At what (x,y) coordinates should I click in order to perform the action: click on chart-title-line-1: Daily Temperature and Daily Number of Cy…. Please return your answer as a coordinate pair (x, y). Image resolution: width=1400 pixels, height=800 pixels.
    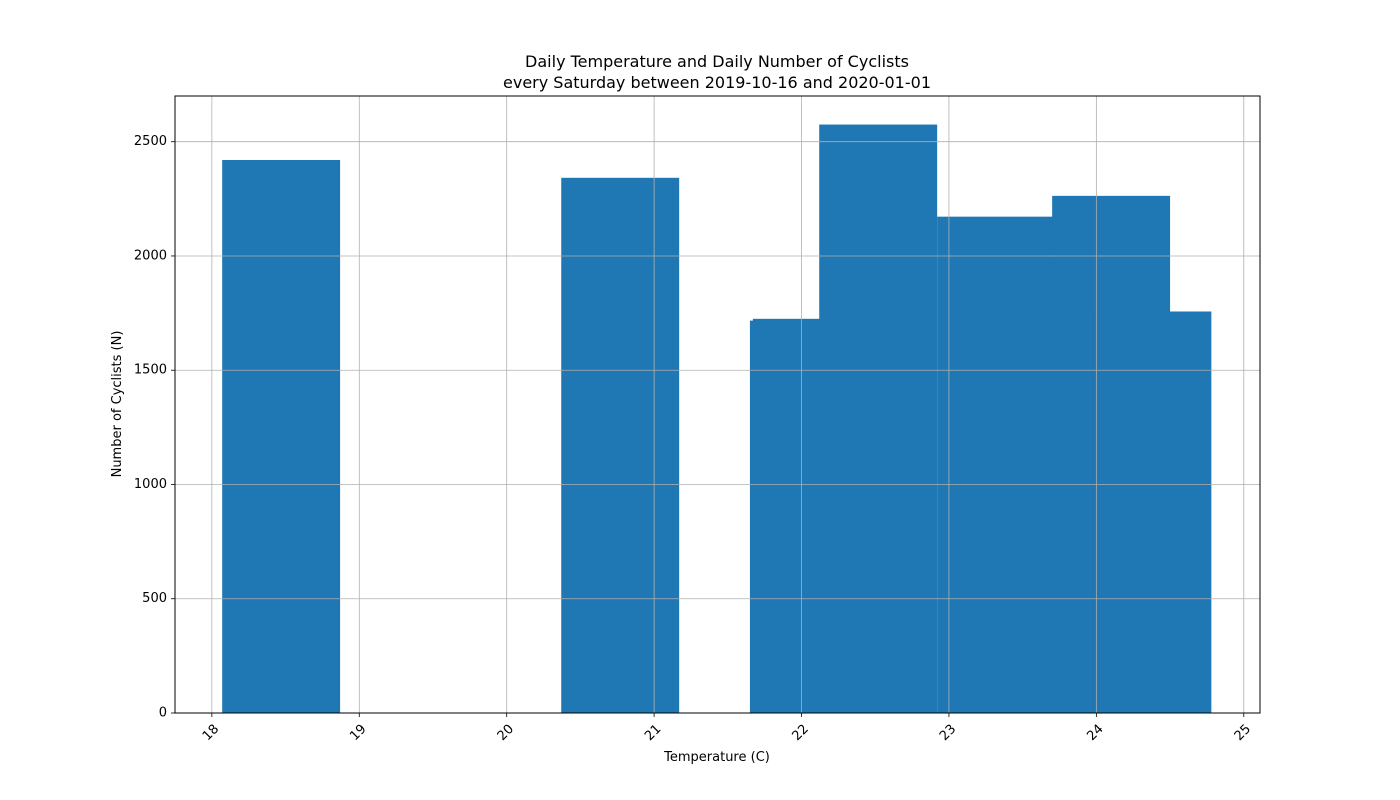
    Looking at the image, I should click on (717, 61).